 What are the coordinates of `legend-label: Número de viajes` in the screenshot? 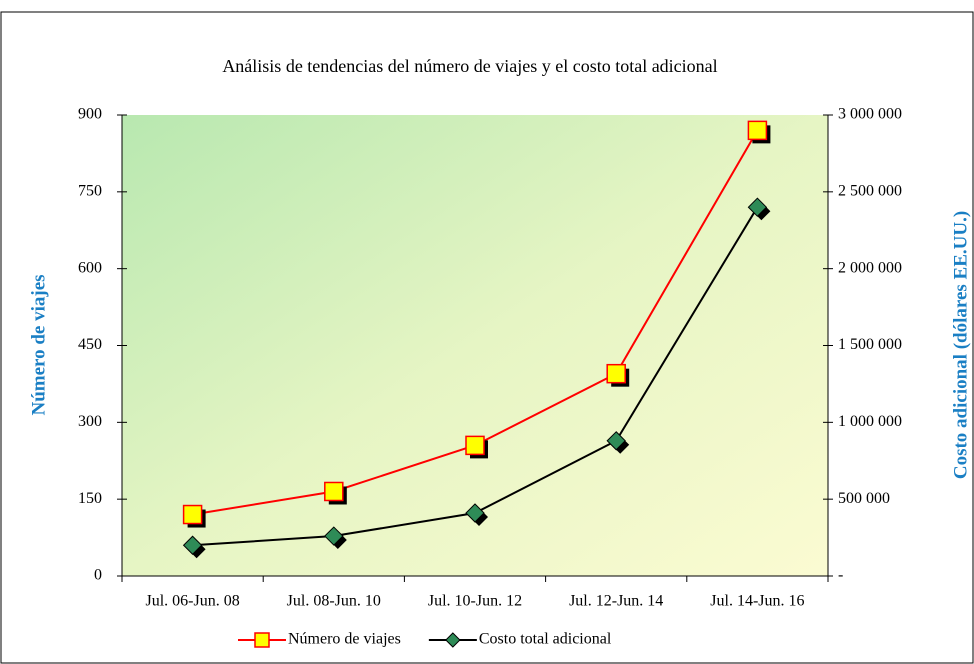 It's located at (344, 639).